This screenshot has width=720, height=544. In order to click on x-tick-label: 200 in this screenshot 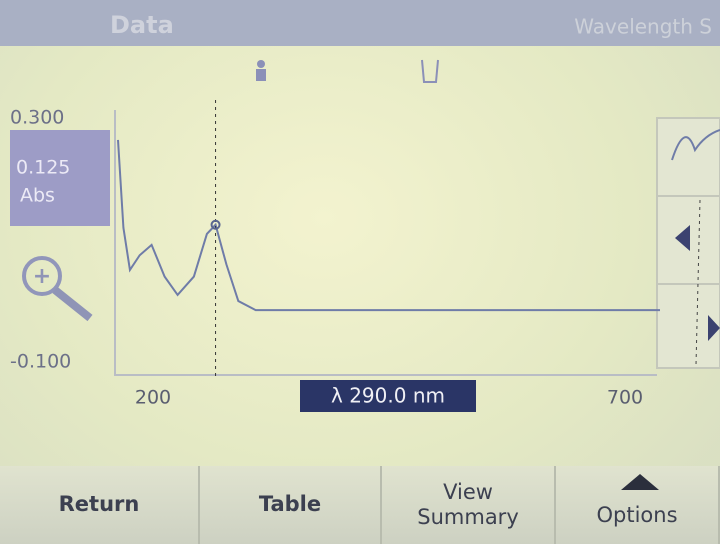, I will do `click(153, 398)`.